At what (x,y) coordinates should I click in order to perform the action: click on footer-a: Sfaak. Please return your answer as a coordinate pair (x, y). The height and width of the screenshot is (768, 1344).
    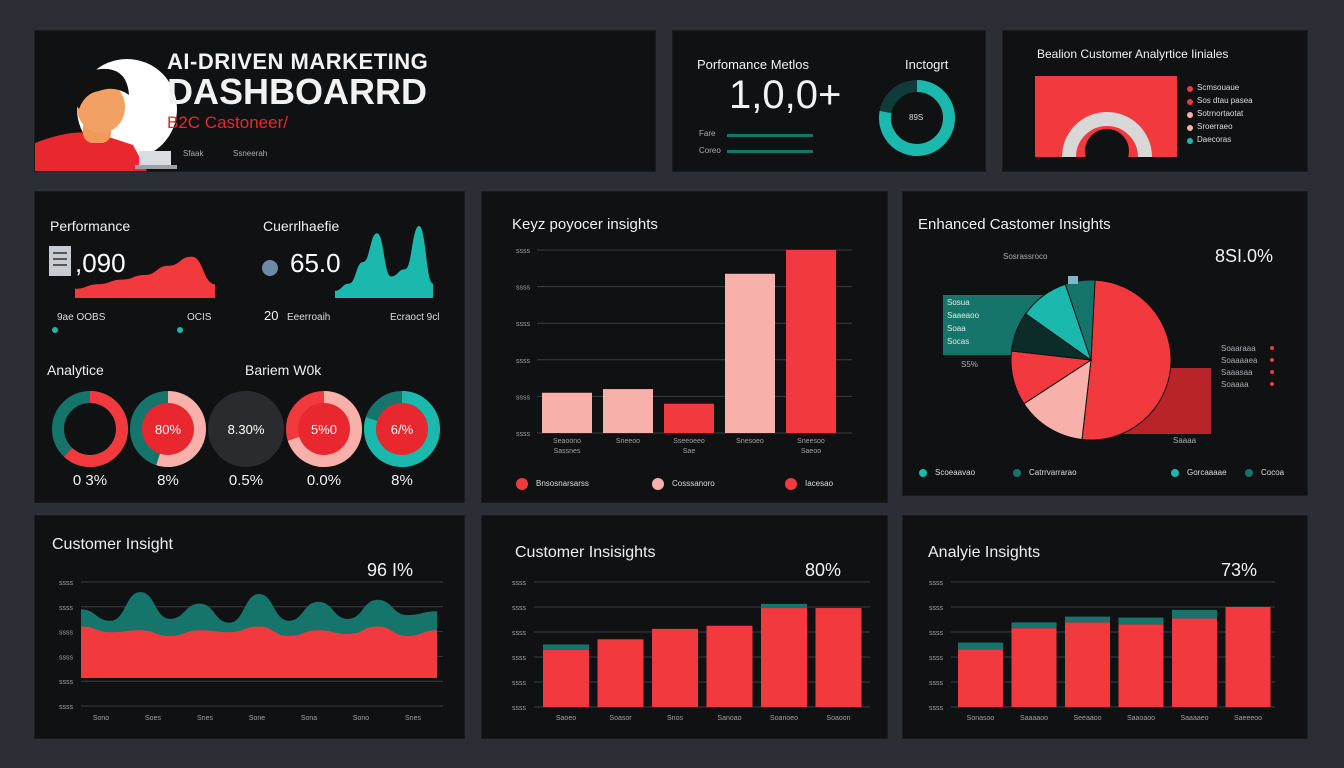
    Looking at the image, I should click on (193, 153).